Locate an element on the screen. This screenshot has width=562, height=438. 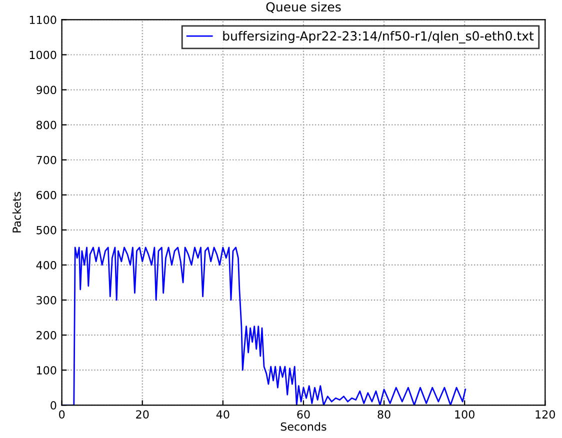
y-axis-title: Packets is located at coordinates (16, 212).